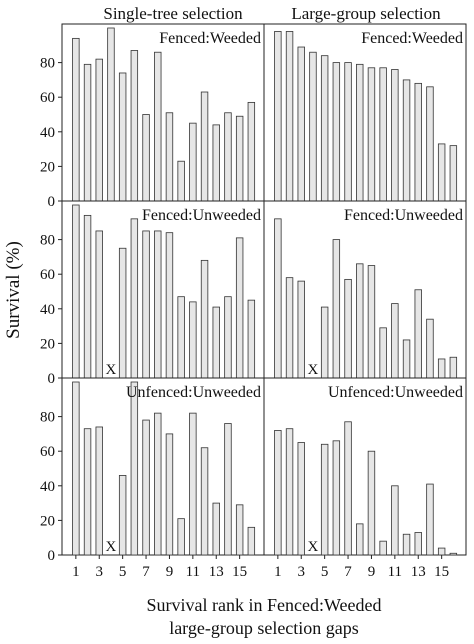 Image resolution: width=474 pixels, height=644 pixels. What do you see at coordinates (13, 290) in the screenshot?
I see `y-axis-label: Survival (%)` at bounding box center [13, 290].